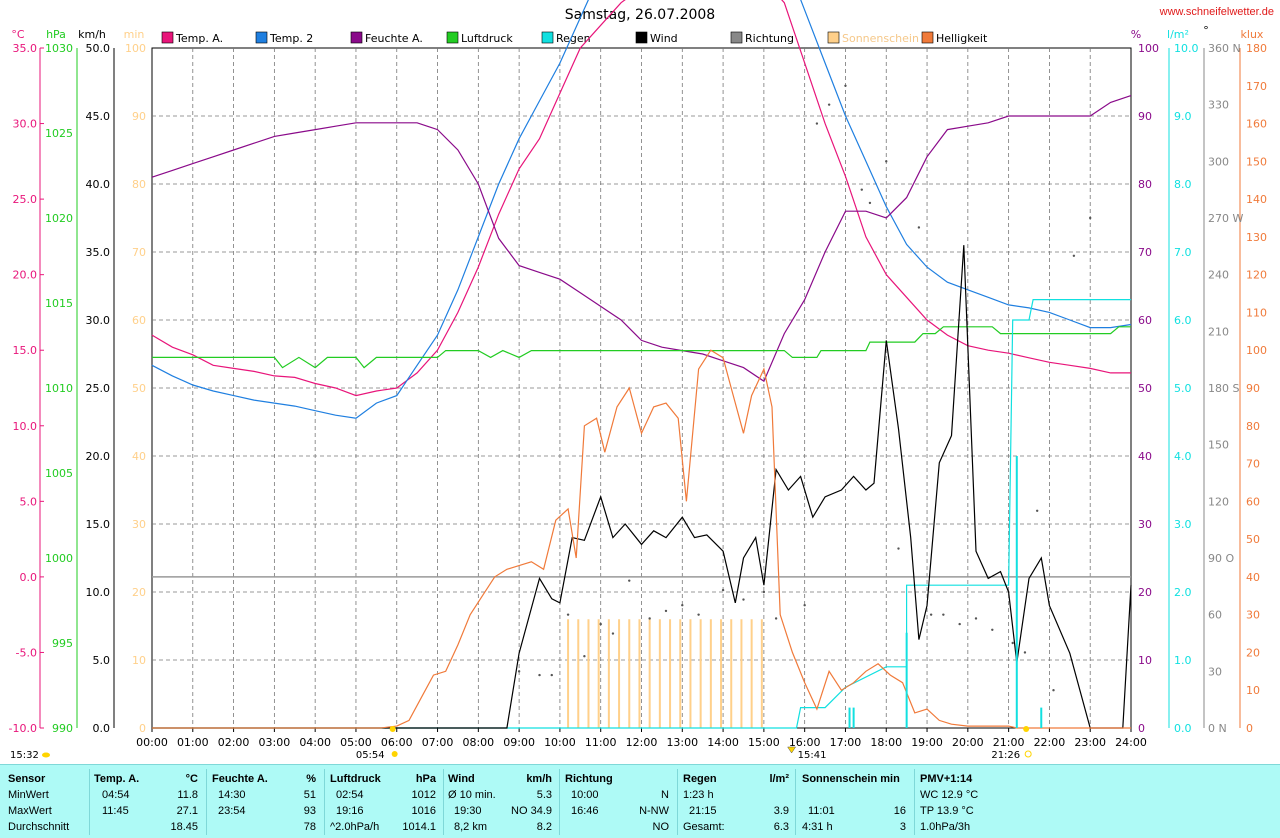  Describe the element at coordinates (1216, 12) in the screenshot. I see `site-link: www.schneifelwetter.de` at that location.